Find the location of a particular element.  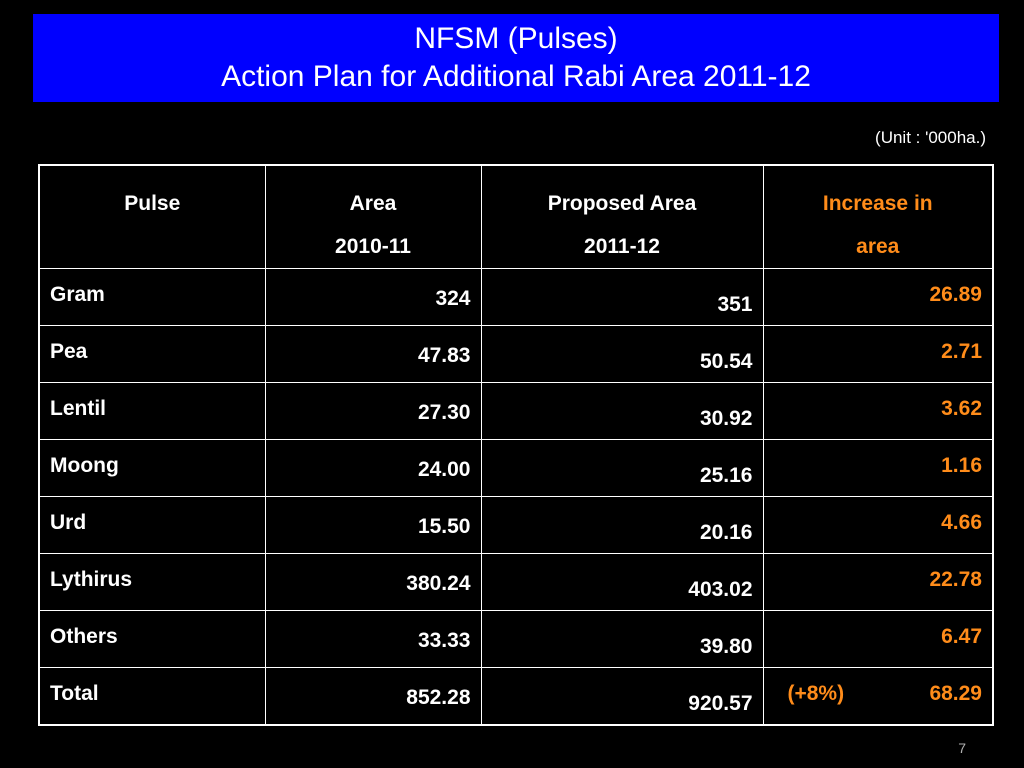

total-label: Total is located at coordinates (152, 696).